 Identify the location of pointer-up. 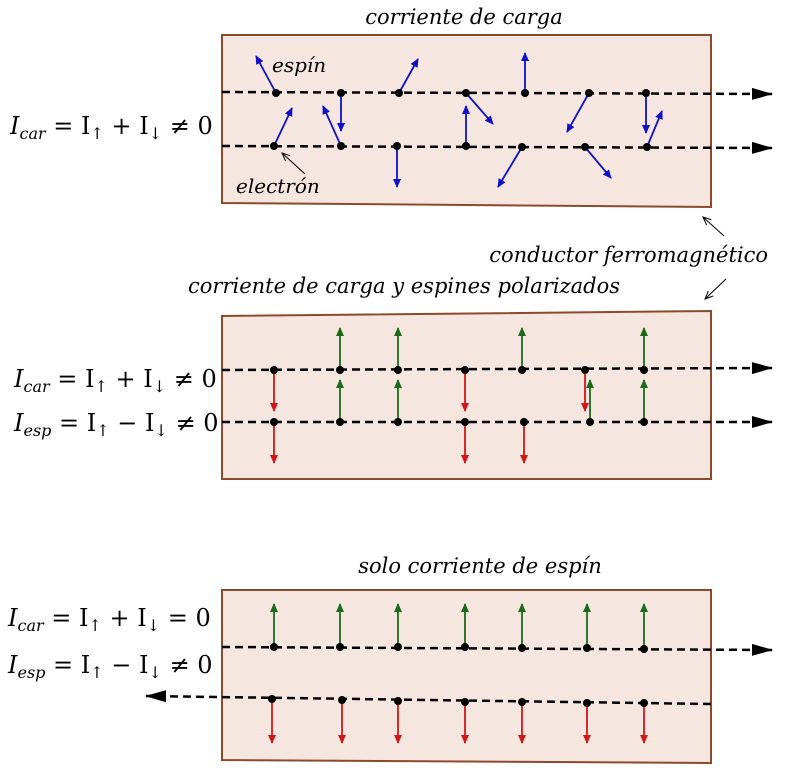
(714, 227).